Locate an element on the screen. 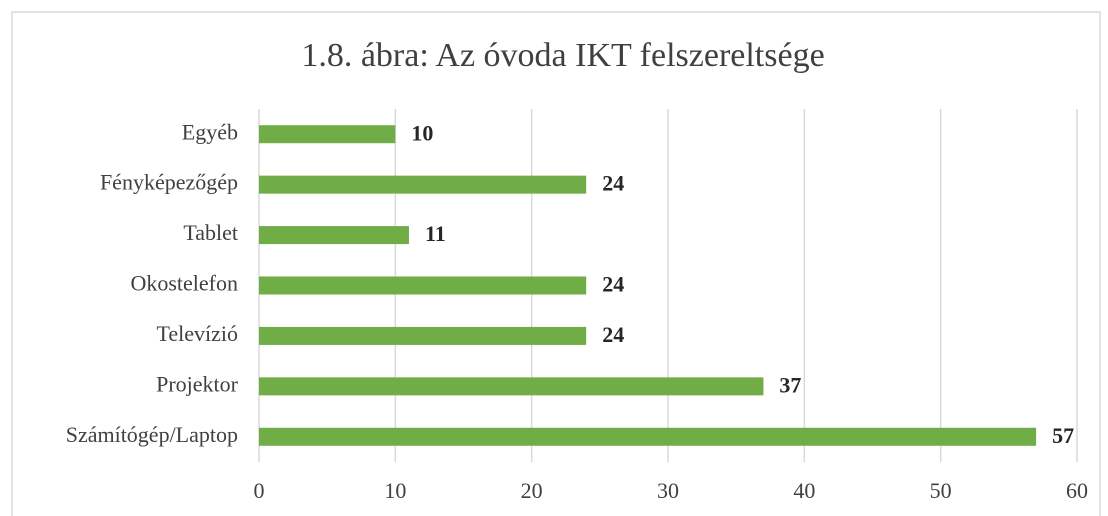 This screenshot has height=516, width=1108. y-tick-label: Tablet is located at coordinates (210, 232).